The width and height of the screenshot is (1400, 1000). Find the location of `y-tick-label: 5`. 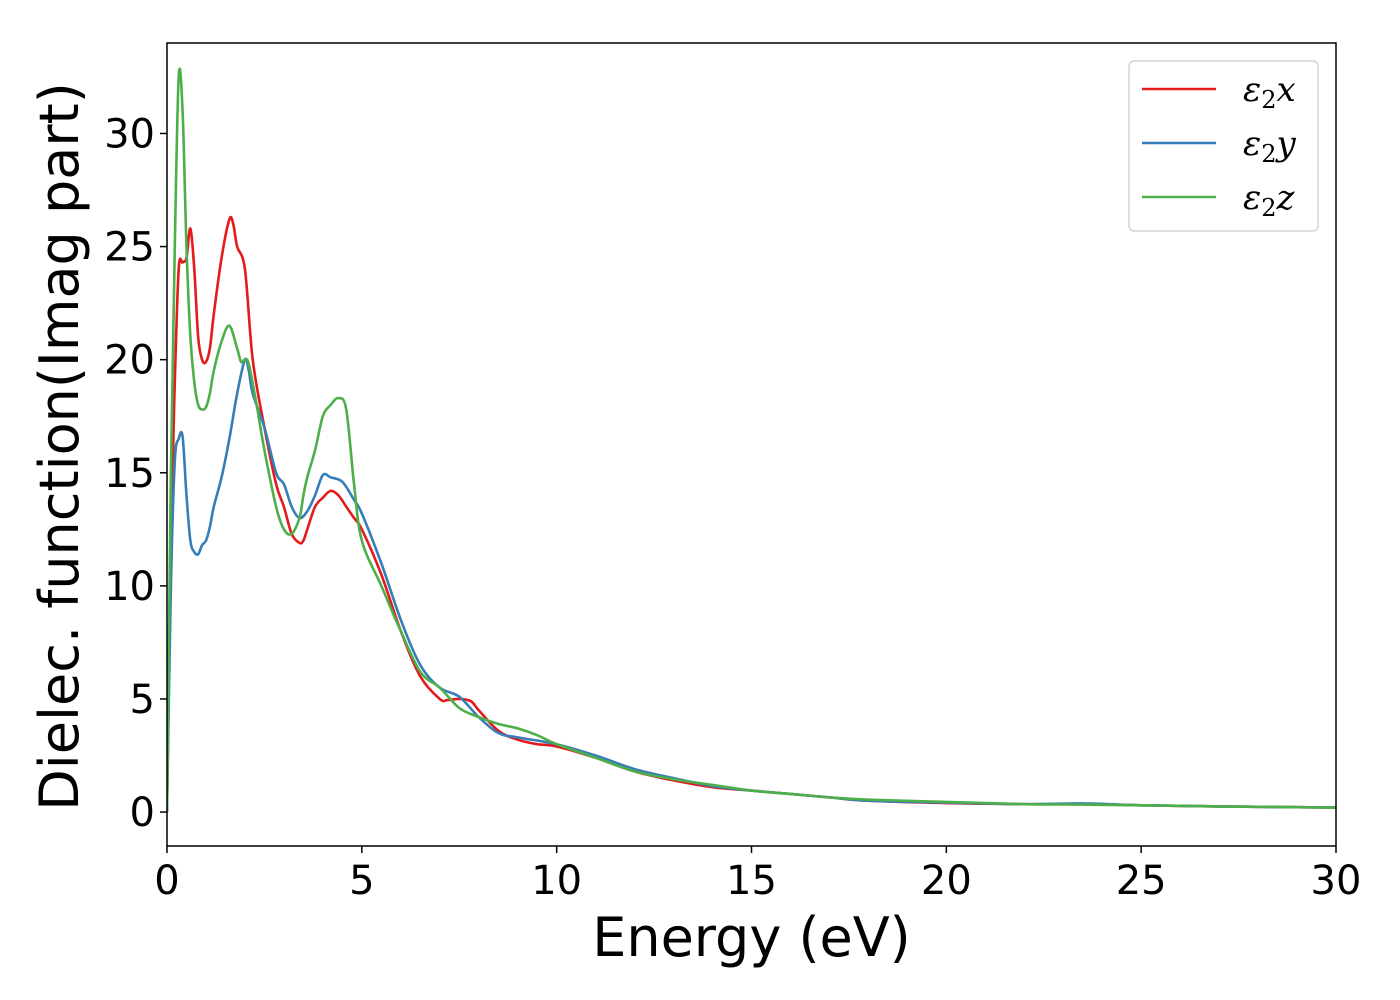

y-tick-label: 5 is located at coordinates (142, 700).